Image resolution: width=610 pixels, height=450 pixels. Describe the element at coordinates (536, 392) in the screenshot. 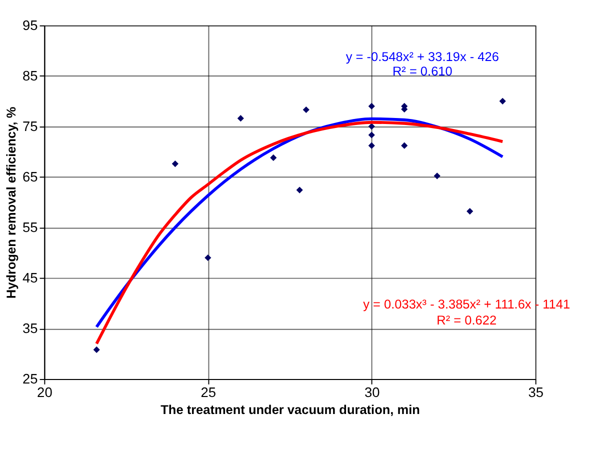

I see `x-tick-label: 35` at that location.